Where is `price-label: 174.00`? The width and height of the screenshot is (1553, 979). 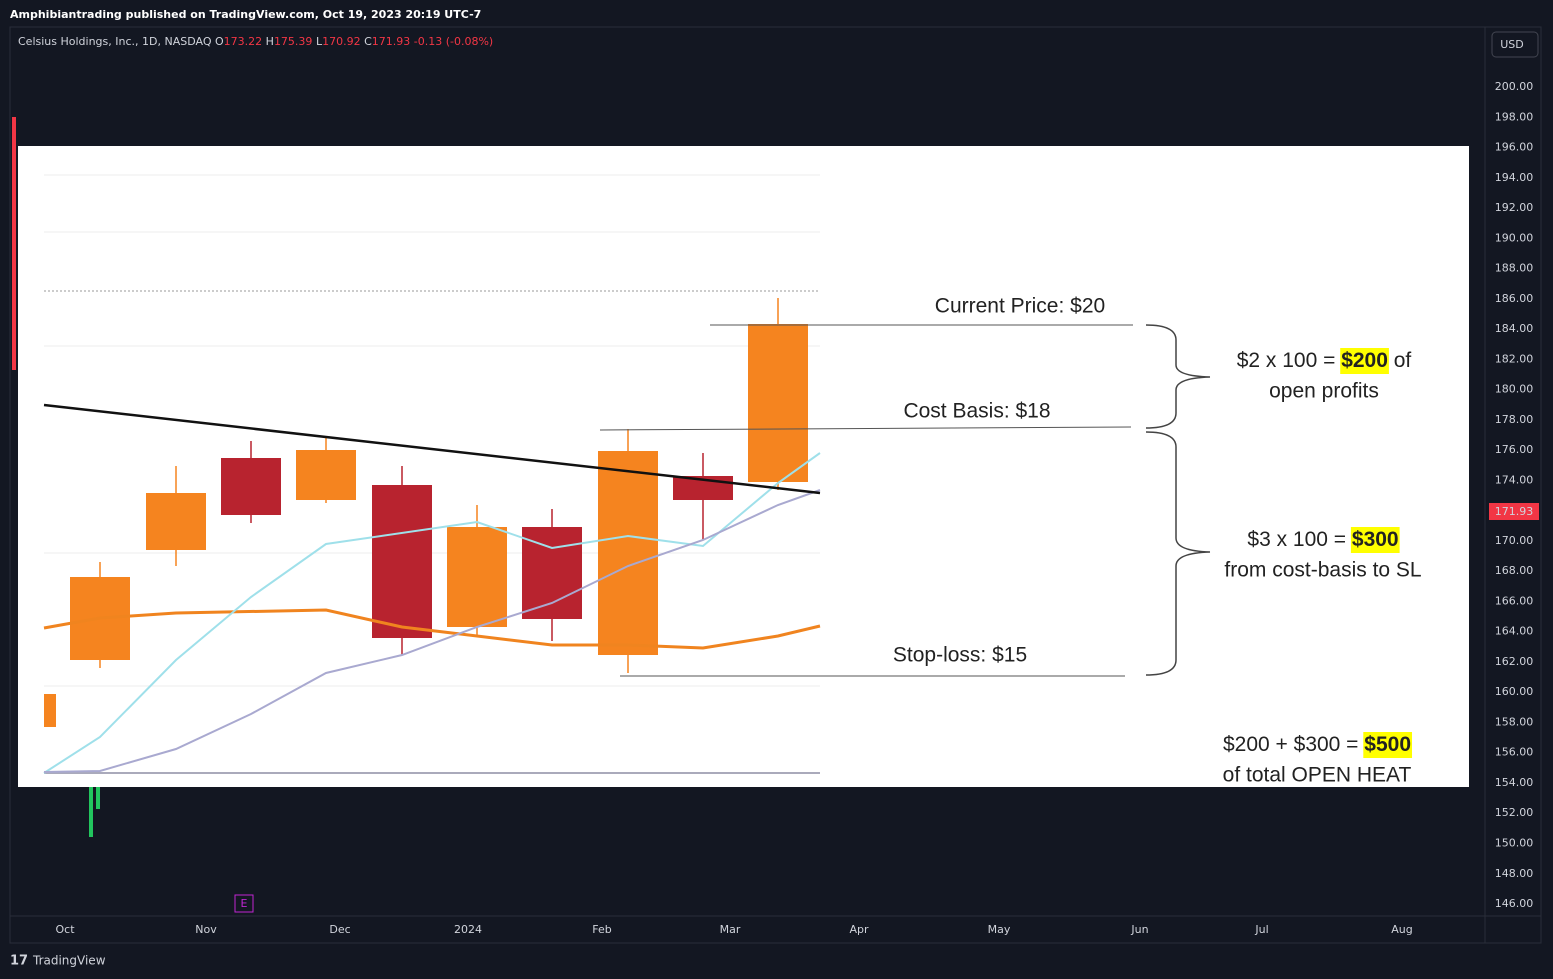 price-label: 174.00 is located at coordinates (1514, 479).